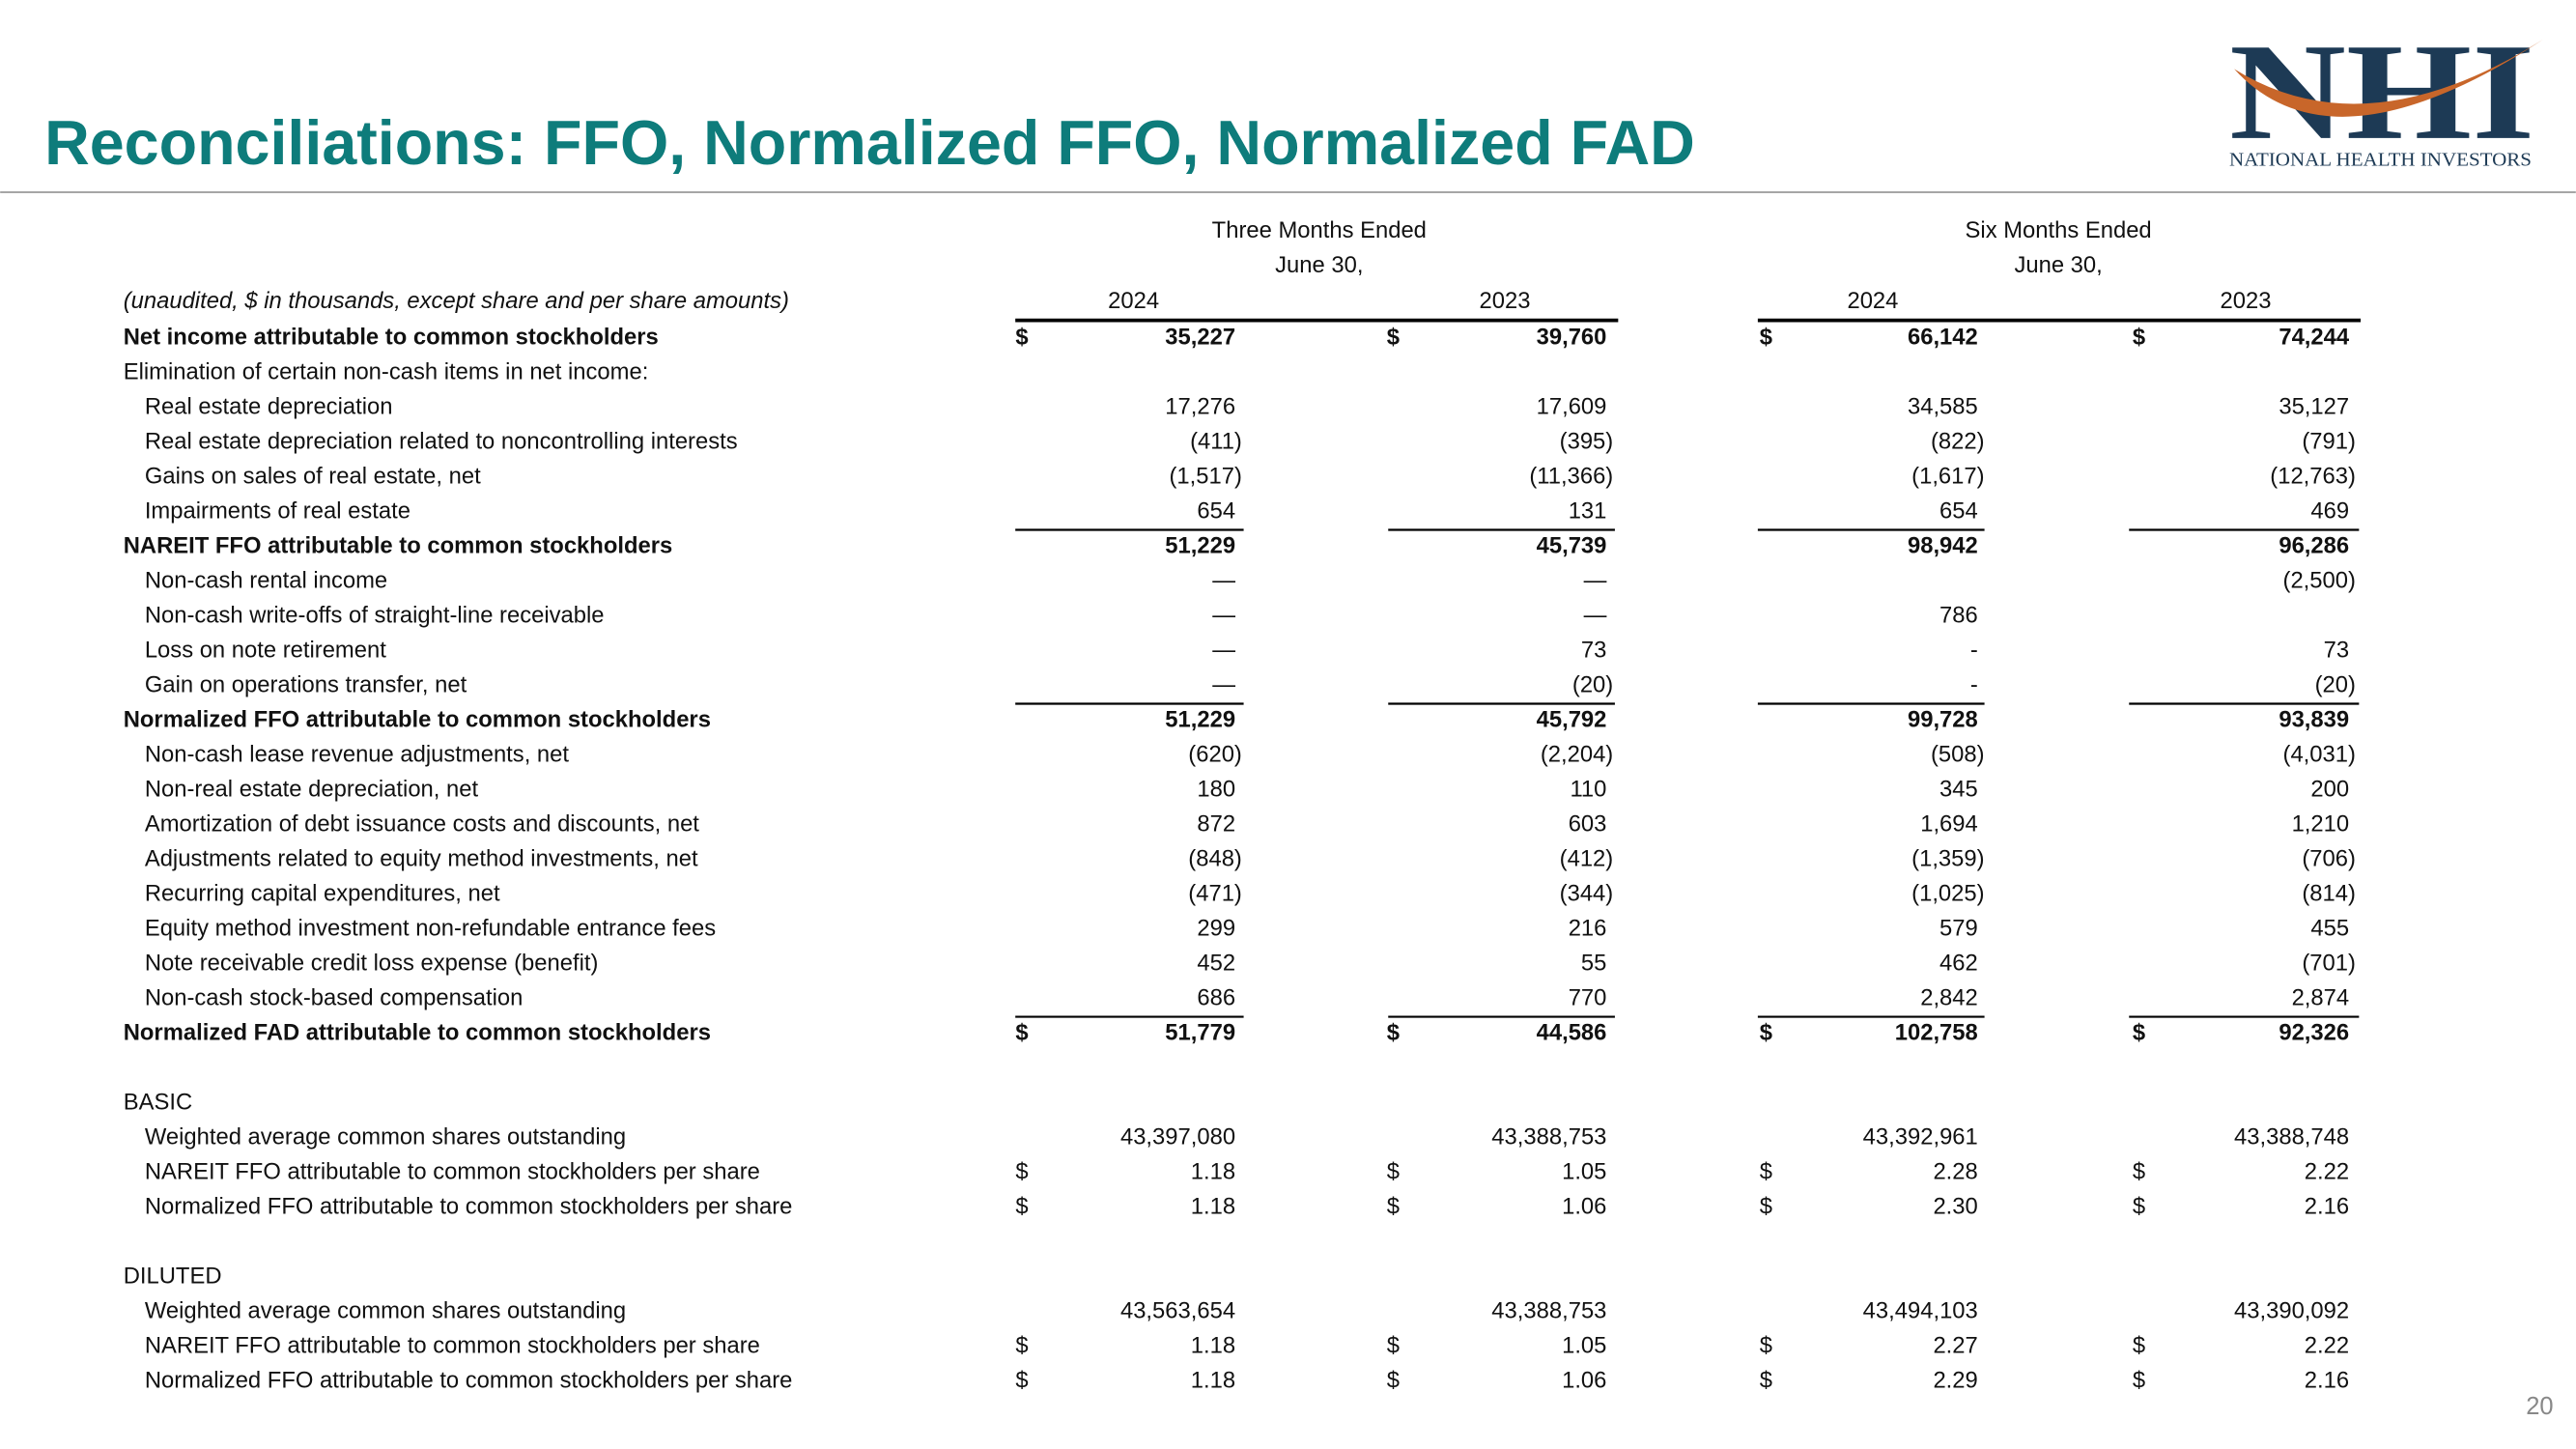 The image size is (2576, 1449). I want to click on cell-value: 51,779, so click(1200, 1033).